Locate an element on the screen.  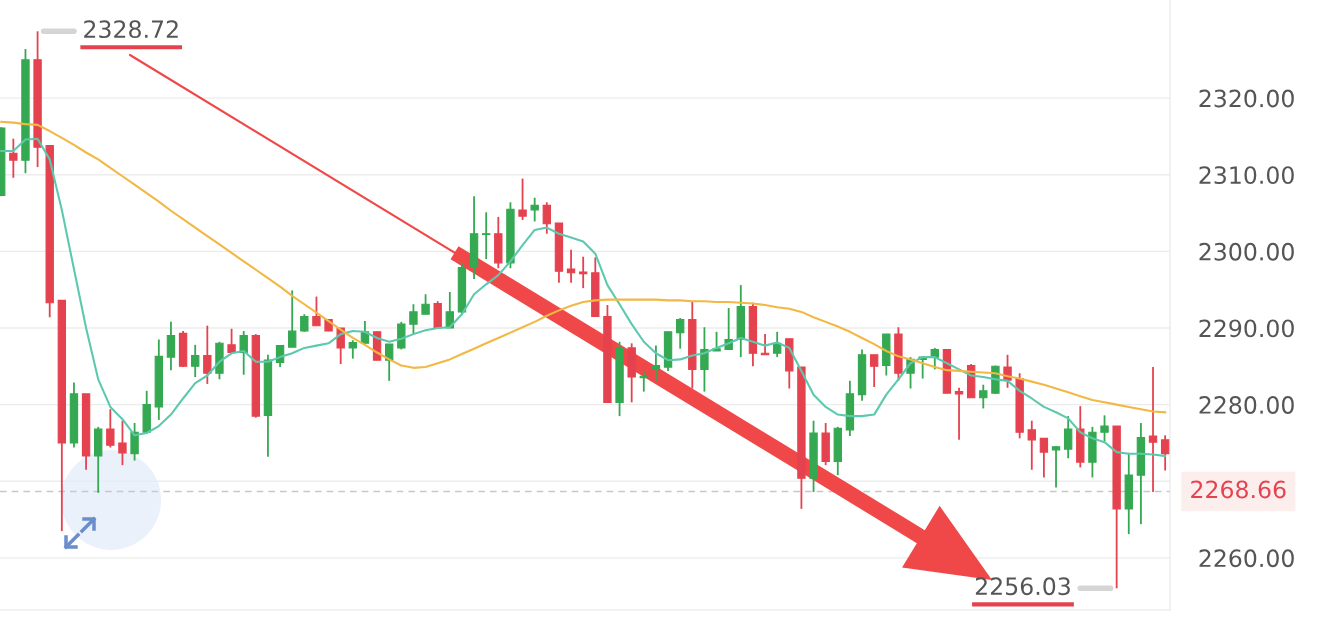
y-tick-label: 2290.00 is located at coordinates (1246, 328).